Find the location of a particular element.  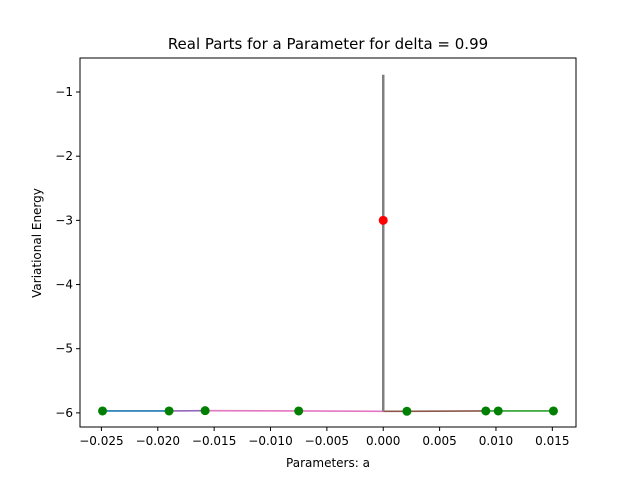

y-tick-label: −5 is located at coordinates (64, 349).